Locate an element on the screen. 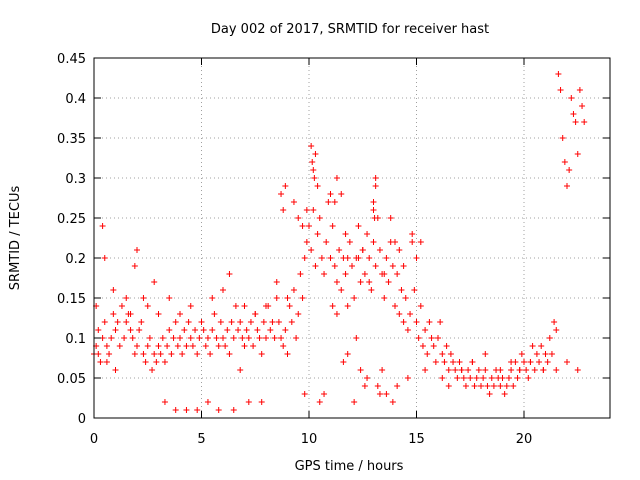  x-tick-label: 15 is located at coordinates (416, 439).